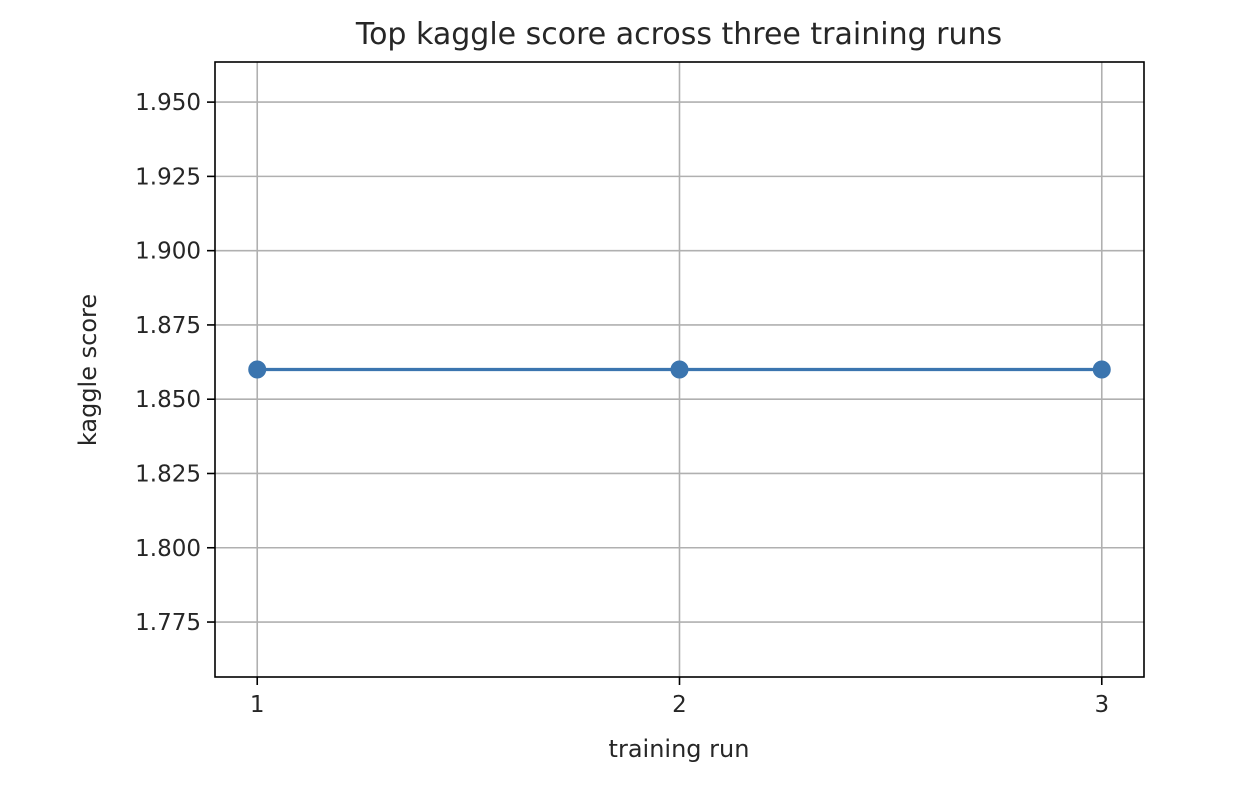  What do you see at coordinates (168, 474) in the screenshot?
I see `y-tick-label: 1.825` at bounding box center [168, 474].